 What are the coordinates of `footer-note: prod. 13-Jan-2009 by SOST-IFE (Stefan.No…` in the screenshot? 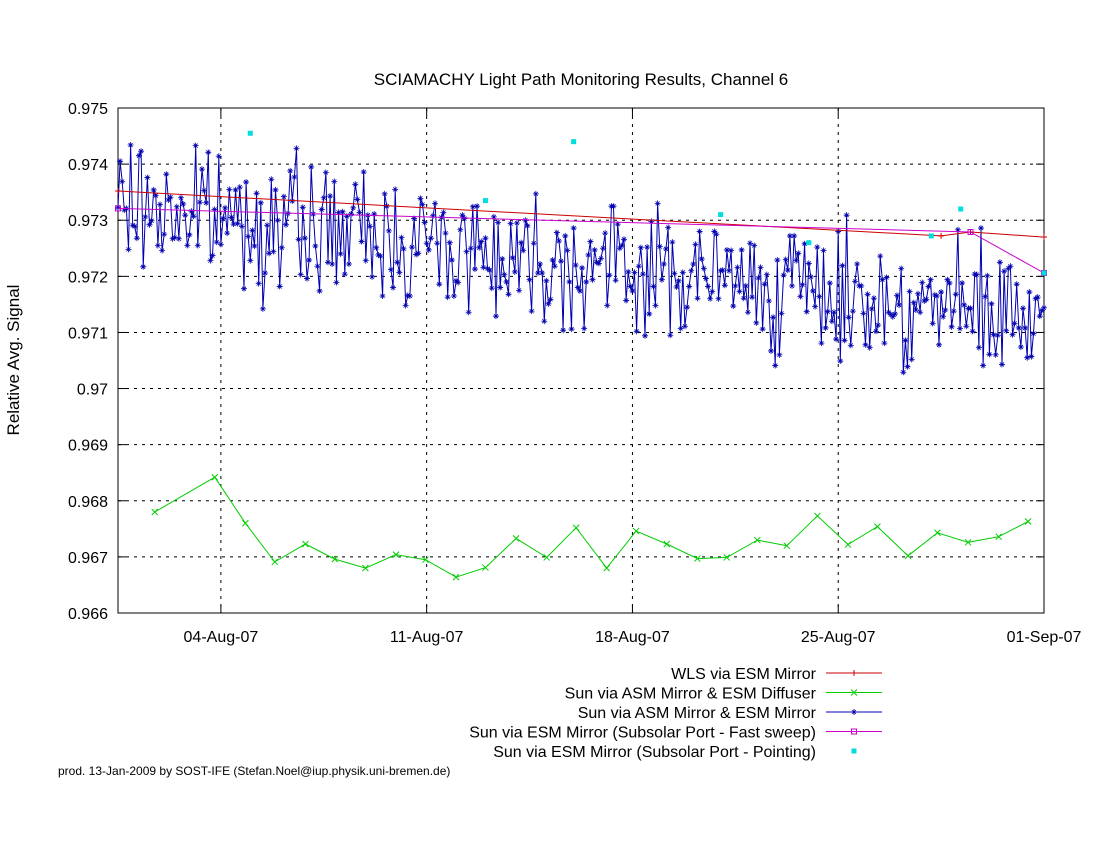 It's located at (254, 771).